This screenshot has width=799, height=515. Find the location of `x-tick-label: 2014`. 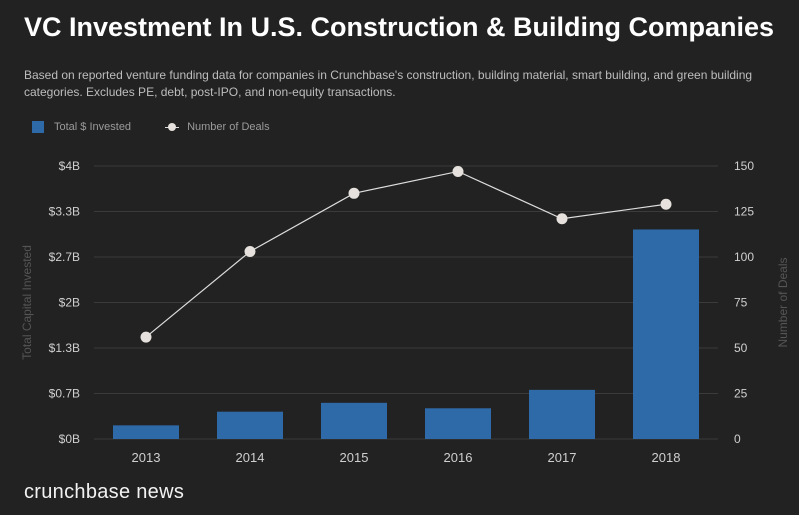

x-tick-label: 2014 is located at coordinates (250, 457).